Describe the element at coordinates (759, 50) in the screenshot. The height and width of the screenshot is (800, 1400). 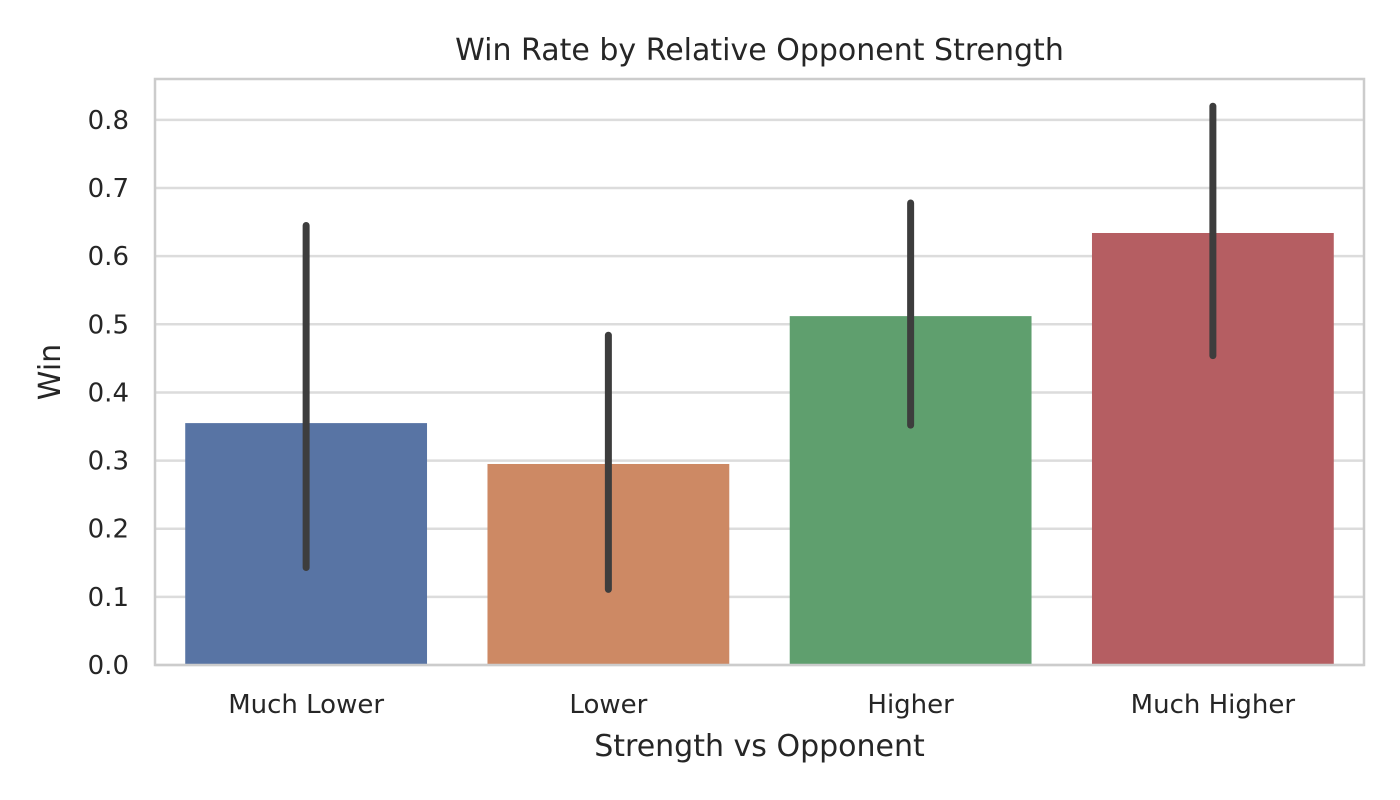
I see `chart-title: Win Rate by Relative Opponent Strength` at that location.